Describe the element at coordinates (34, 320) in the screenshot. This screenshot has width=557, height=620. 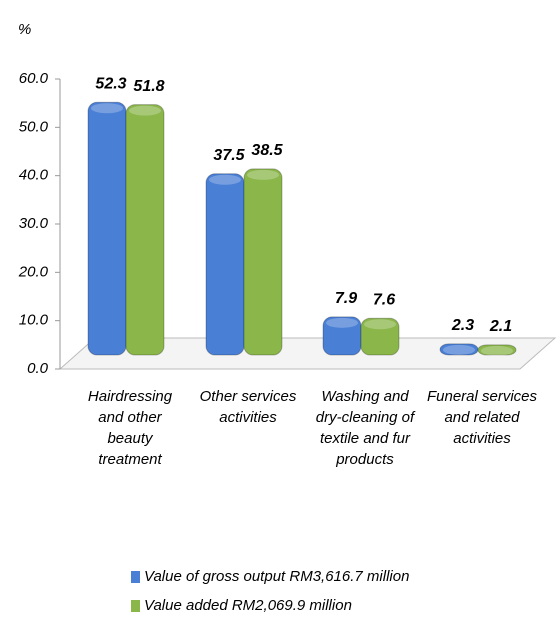
I see `y-tick-label: 10.0` at that location.